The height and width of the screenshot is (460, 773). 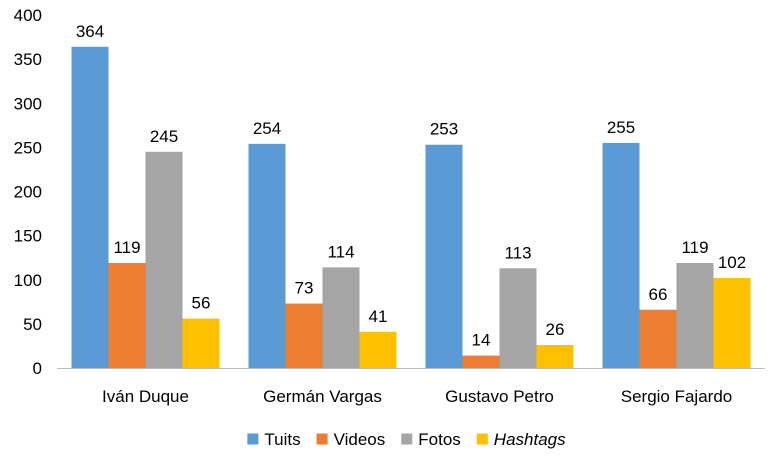 I want to click on legend-swatch-hashtags, so click(x=482, y=439).